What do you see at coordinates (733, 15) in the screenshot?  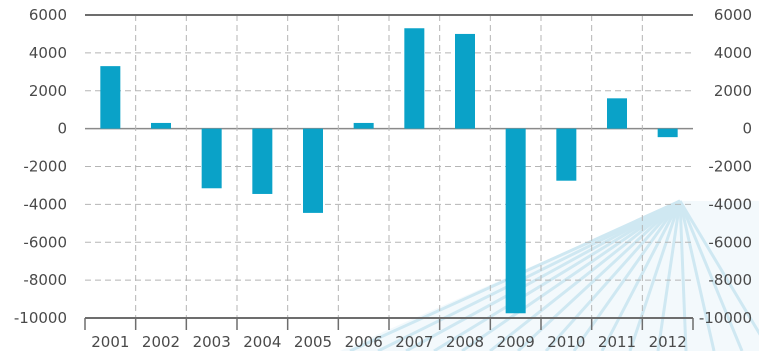 I see `y-tick-label-right: 6000` at bounding box center [733, 15].